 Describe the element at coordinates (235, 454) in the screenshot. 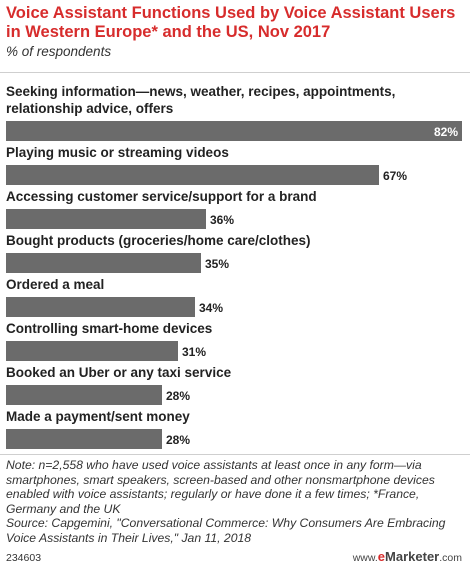

I see `note-divider` at that location.